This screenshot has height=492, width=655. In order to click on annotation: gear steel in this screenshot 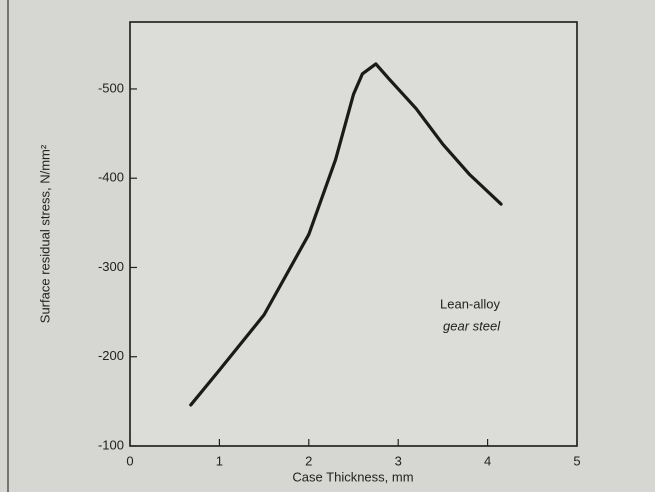, I will do `click(472, 325)`.